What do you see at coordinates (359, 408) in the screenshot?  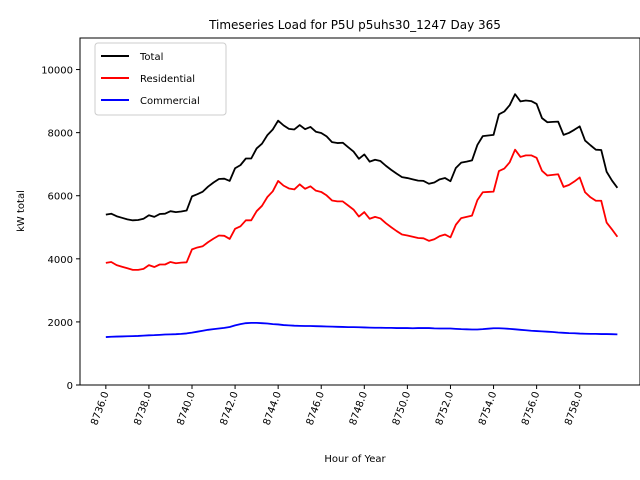 I see `x-tick-label: 8748.0` at bounding box center [359, 408].